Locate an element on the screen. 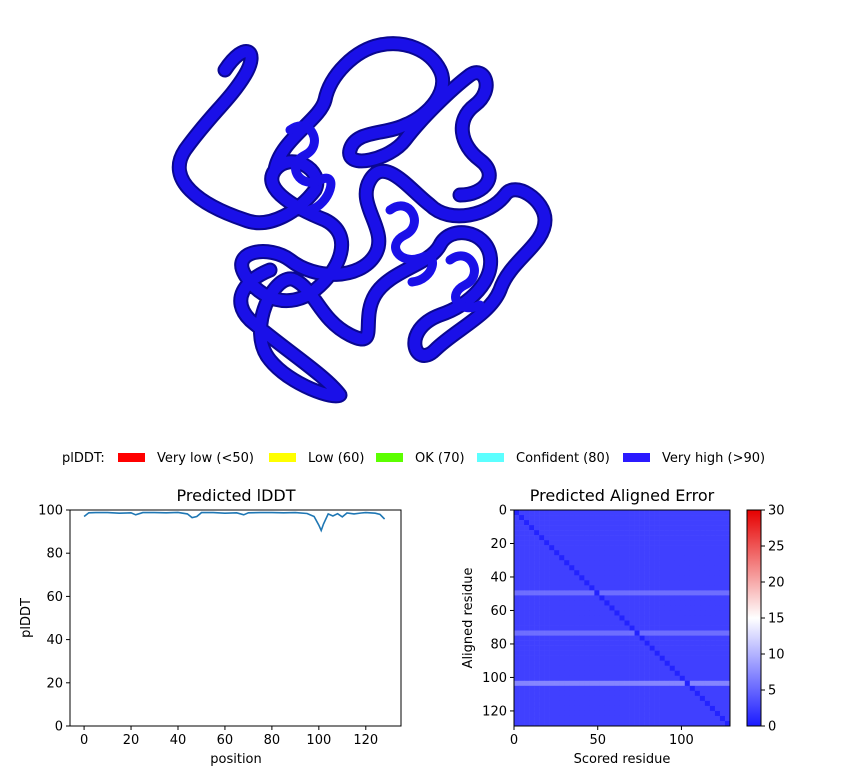 Image resolution: width=851 pixels, height=776 pixels. pae-y-tick-label: 100 is located at coordinates (494, 678).